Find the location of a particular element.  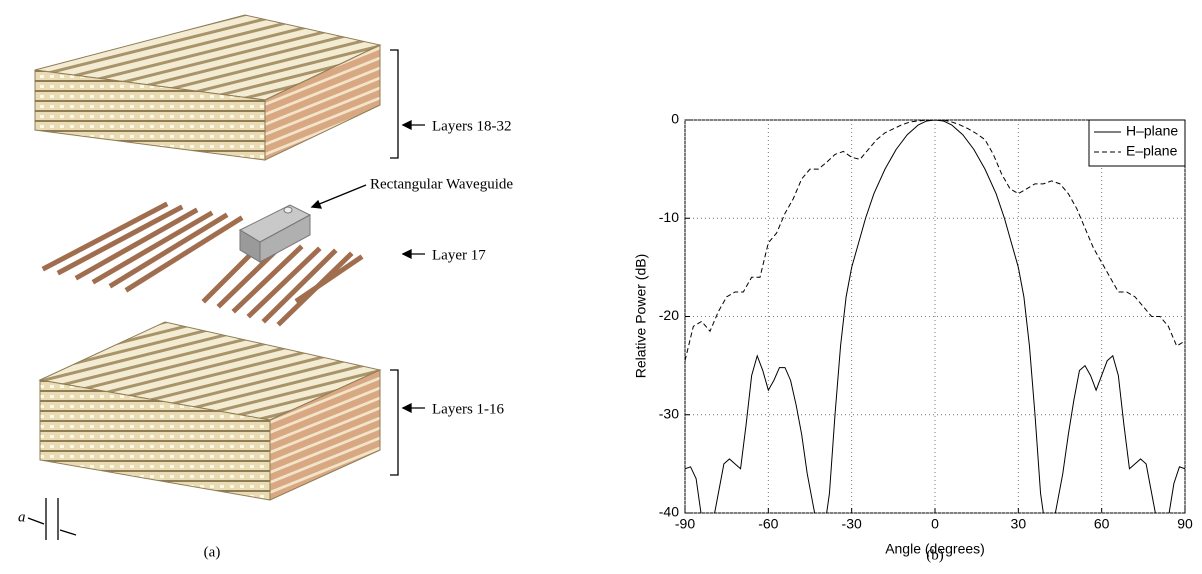

x-tick-label: -60 is located at coordinates (768, 524).